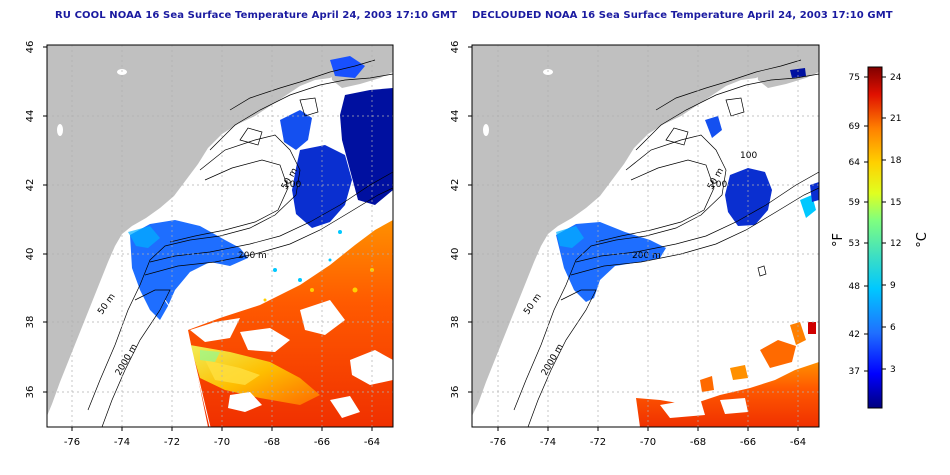  What do you see at coordinates (548, 442) in the screenshot?
I see `right-lon-tick-74: -74` at bounding box center [548, 442].